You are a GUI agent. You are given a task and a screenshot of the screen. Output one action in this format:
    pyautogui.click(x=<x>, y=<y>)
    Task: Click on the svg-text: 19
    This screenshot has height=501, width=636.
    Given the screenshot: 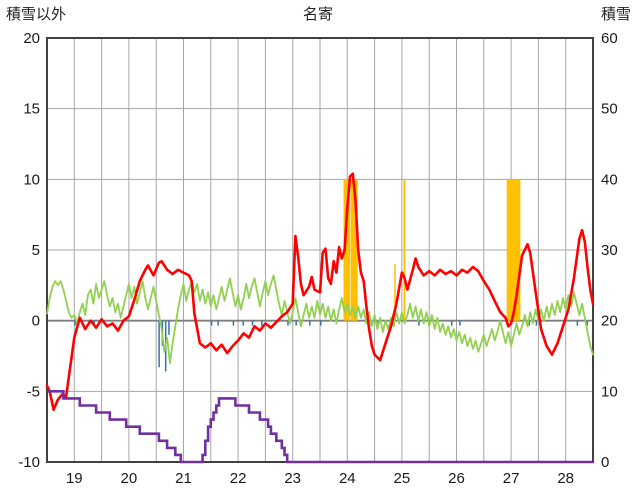 What is the action you would take?
    pyautogui.click(x=74, y=478)
    